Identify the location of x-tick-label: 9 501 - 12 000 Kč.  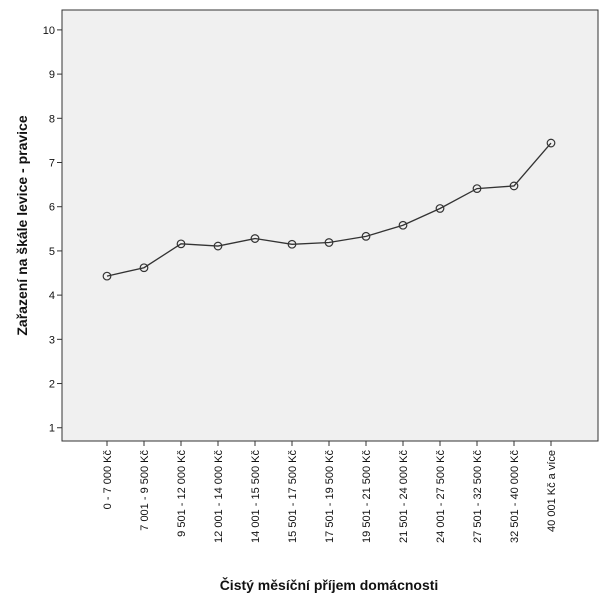
(182, 493).